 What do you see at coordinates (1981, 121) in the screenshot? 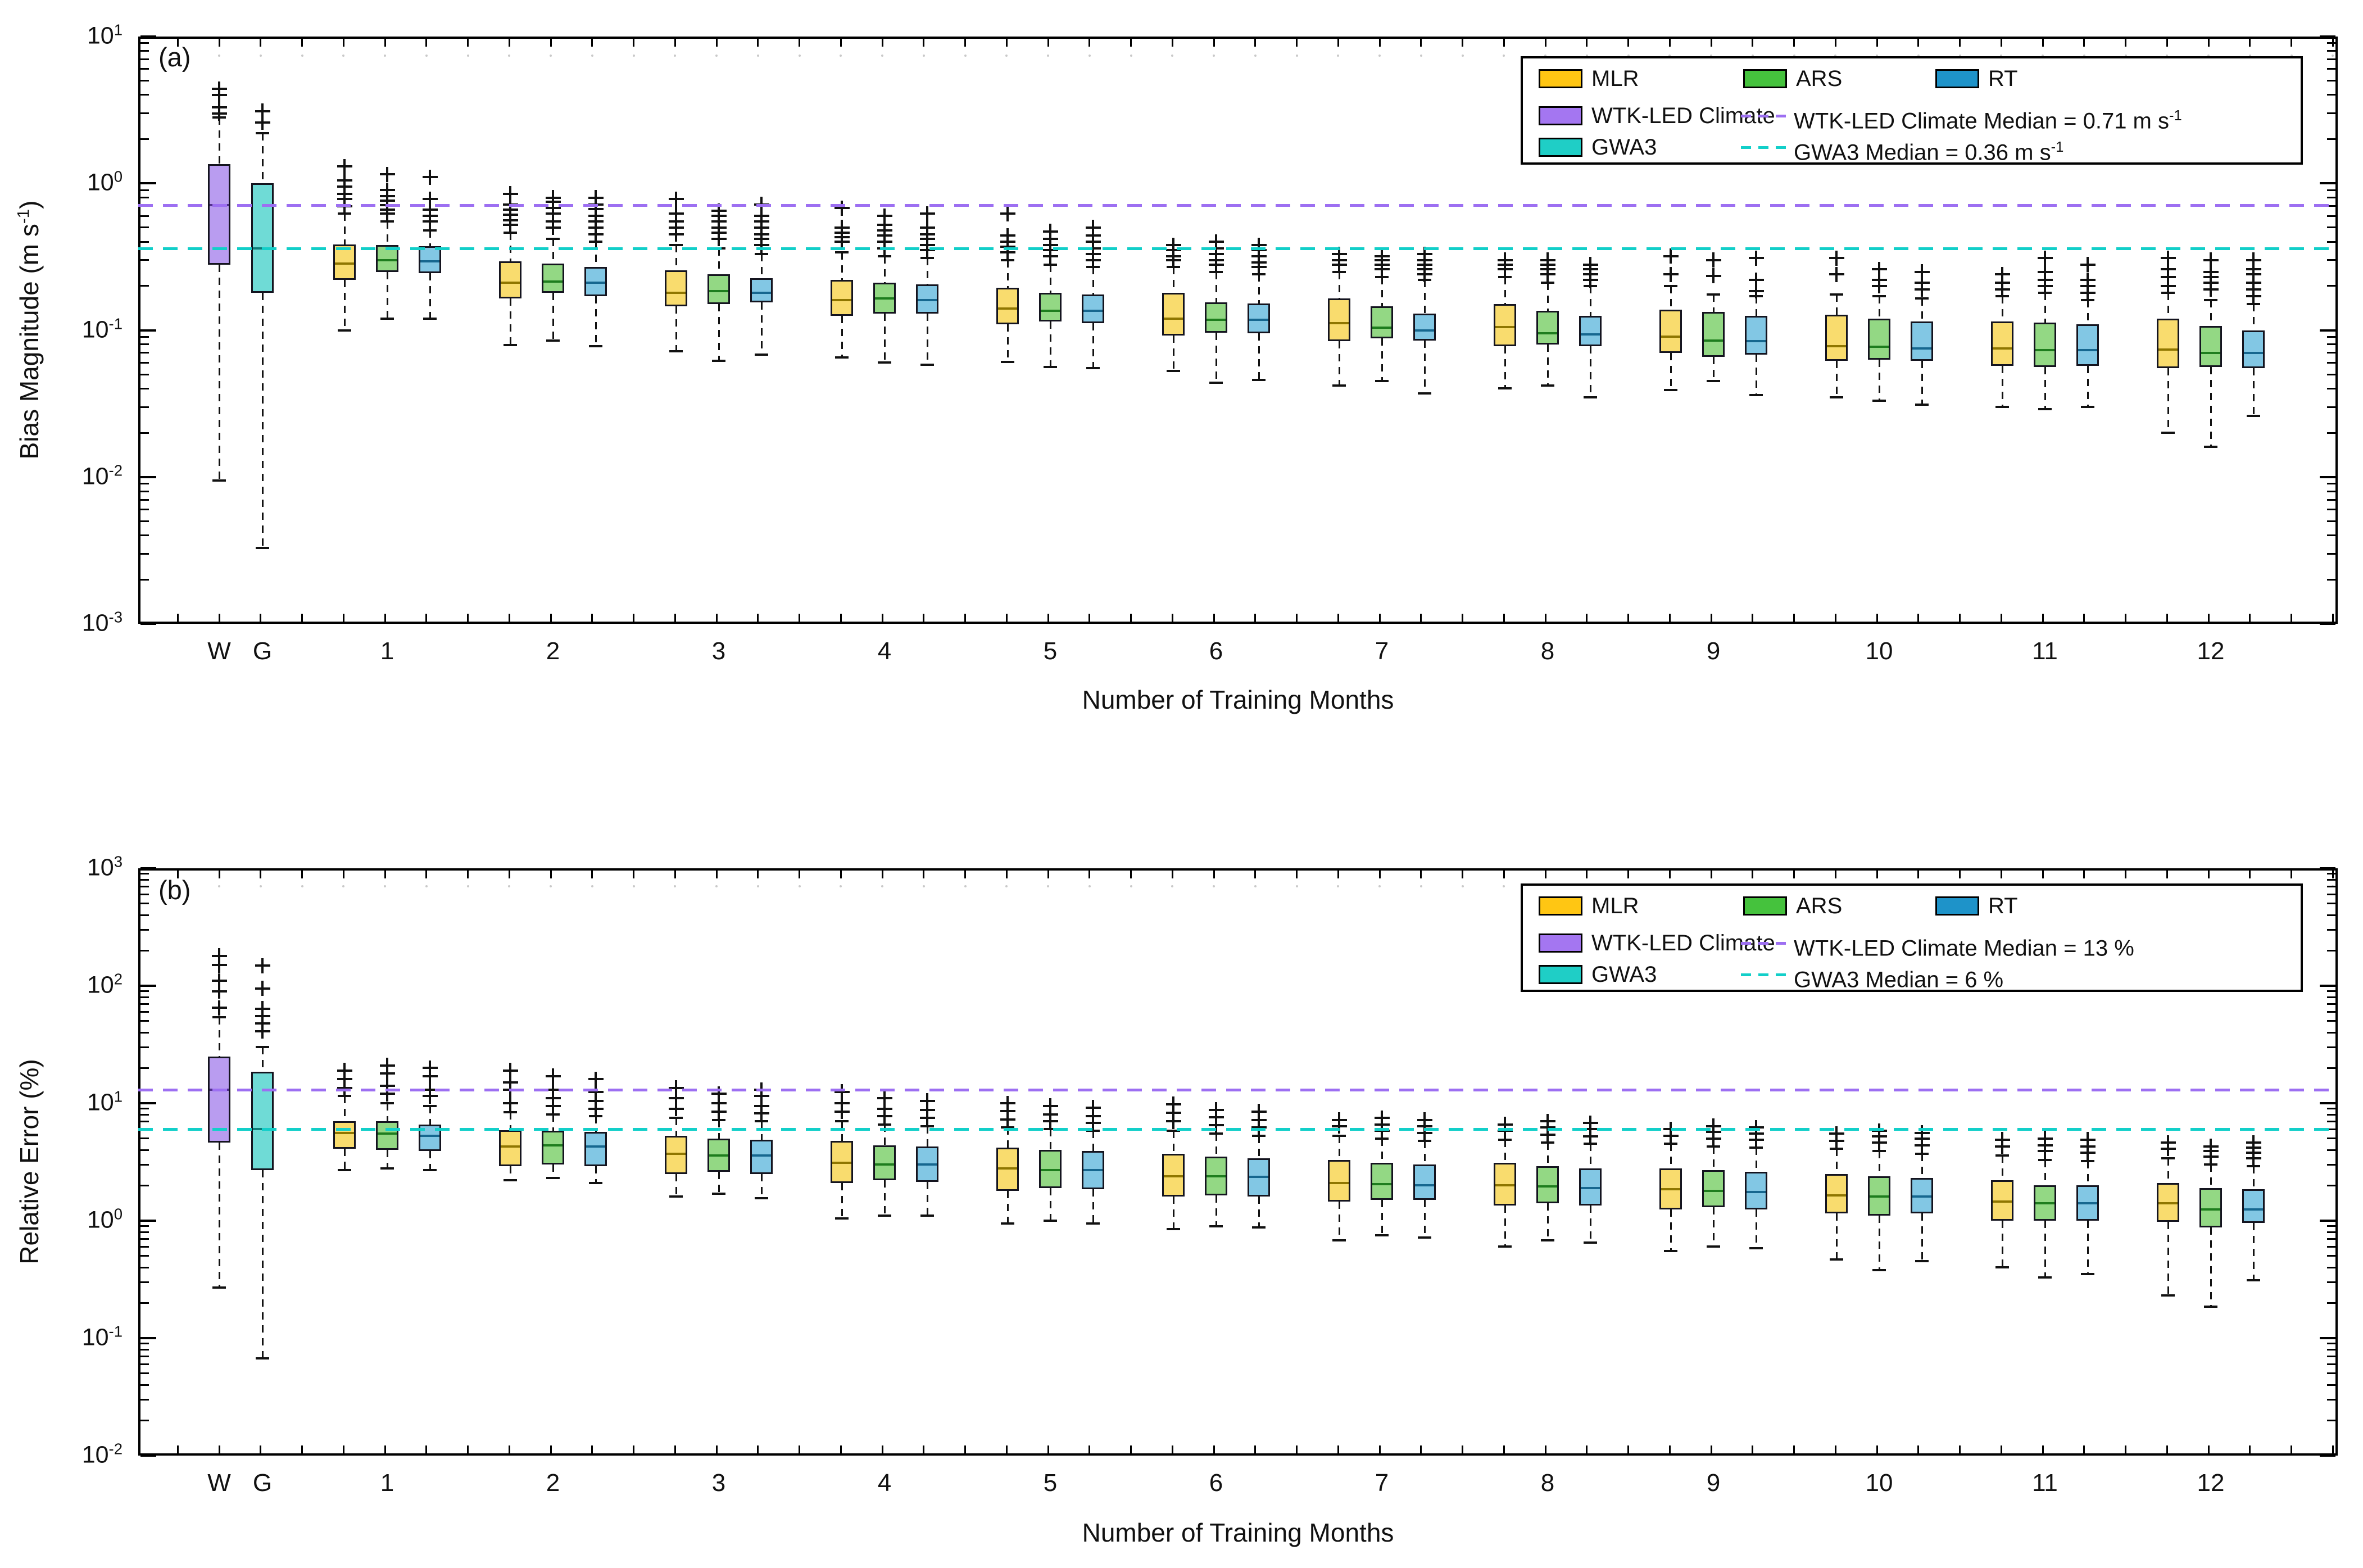
I see `legend-label-wtk-median-a-text: WTK-LED Climate Median = 0.71 m s` at bounding box center [1981, 121].